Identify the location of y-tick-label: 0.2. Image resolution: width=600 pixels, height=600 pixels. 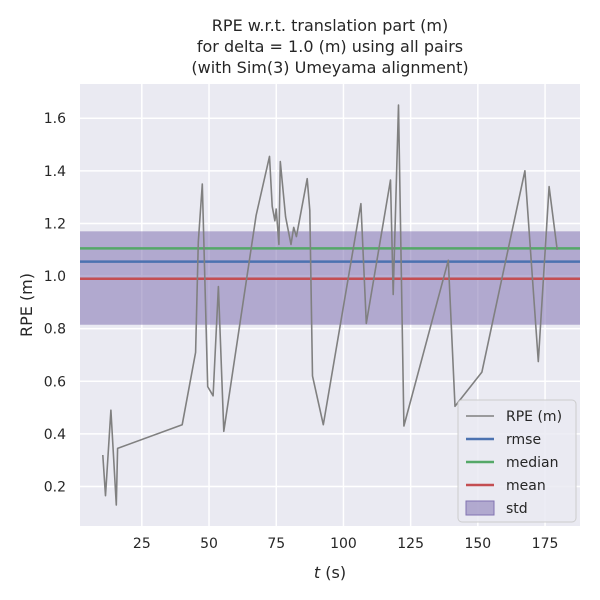
(55, 488).